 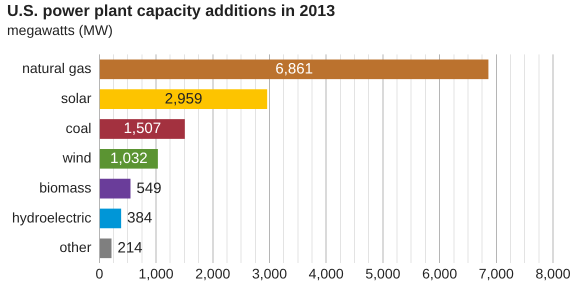 I want to click on chart-title: U.S. power plant capacity additions in 2013, so click(x=171, y=12).